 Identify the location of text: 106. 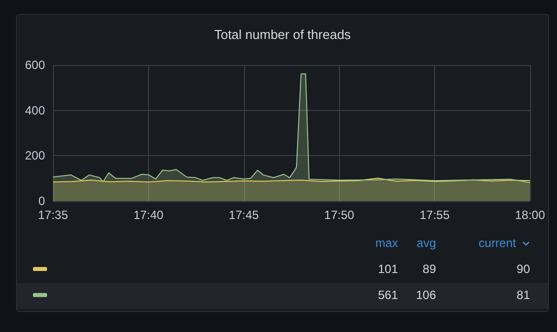
(426, 295).